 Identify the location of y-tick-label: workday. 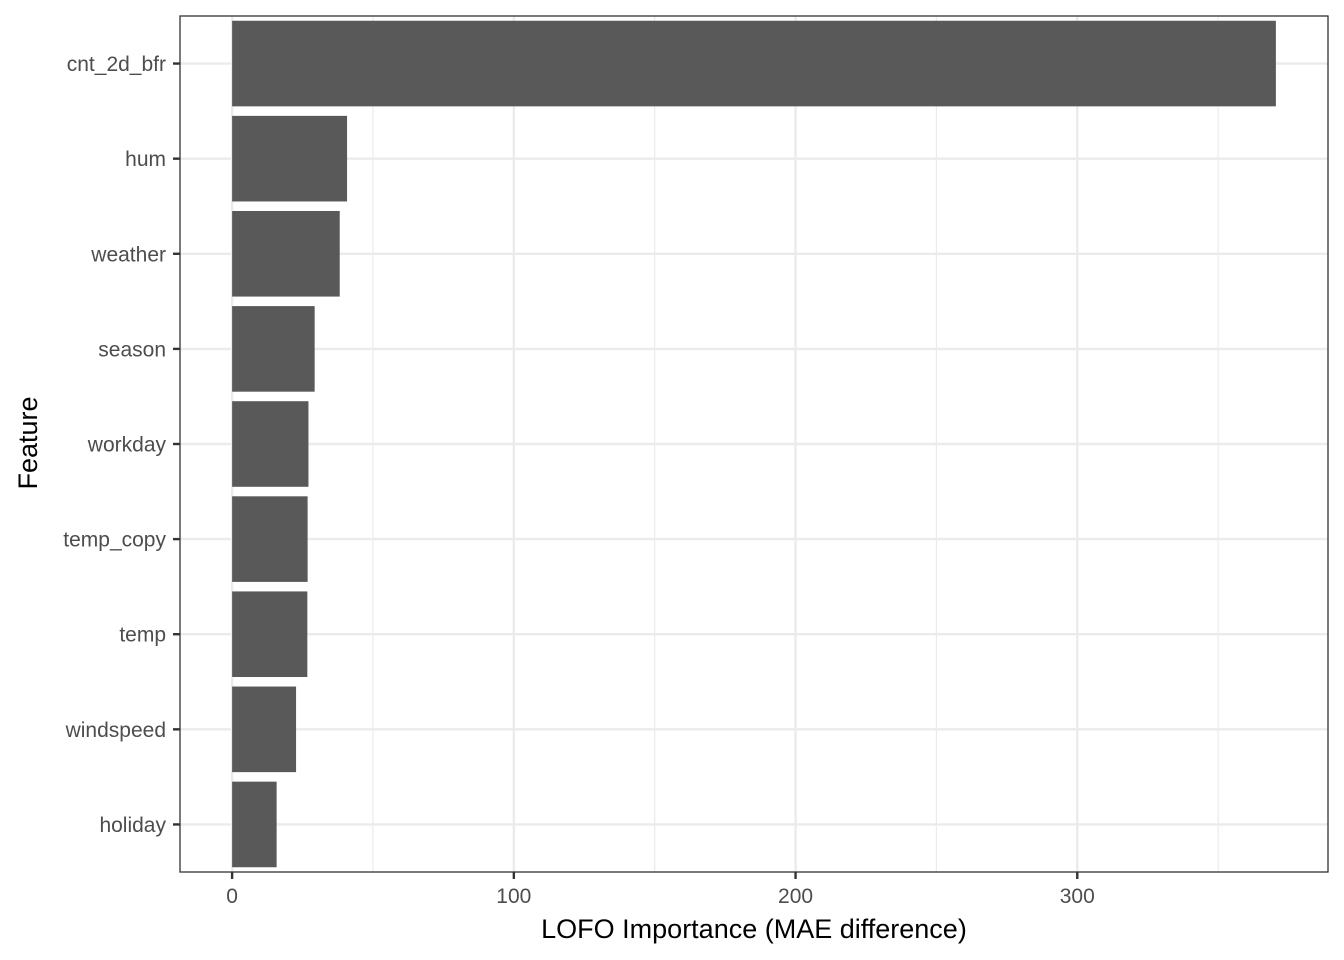
(127, 445).